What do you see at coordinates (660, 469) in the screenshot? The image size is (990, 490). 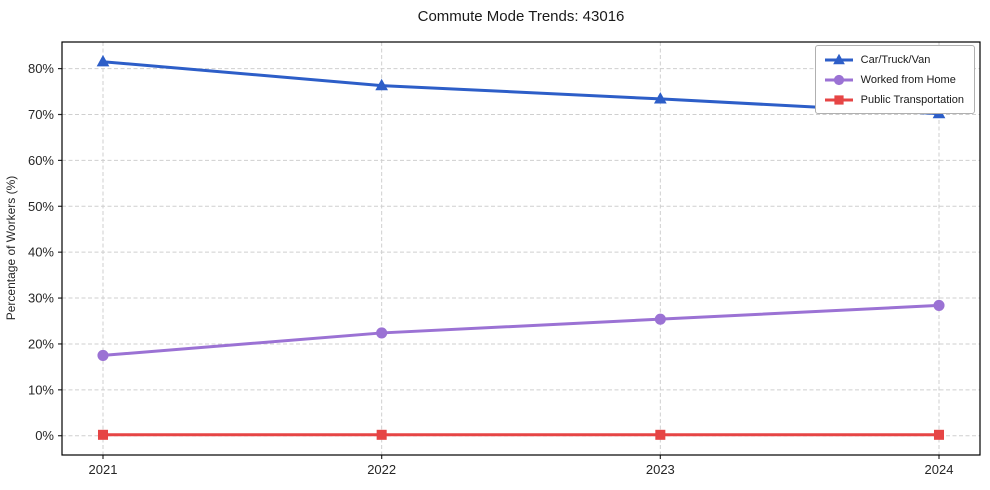 I see `x-tick-label: 2023` at bounding box center [660, 469].